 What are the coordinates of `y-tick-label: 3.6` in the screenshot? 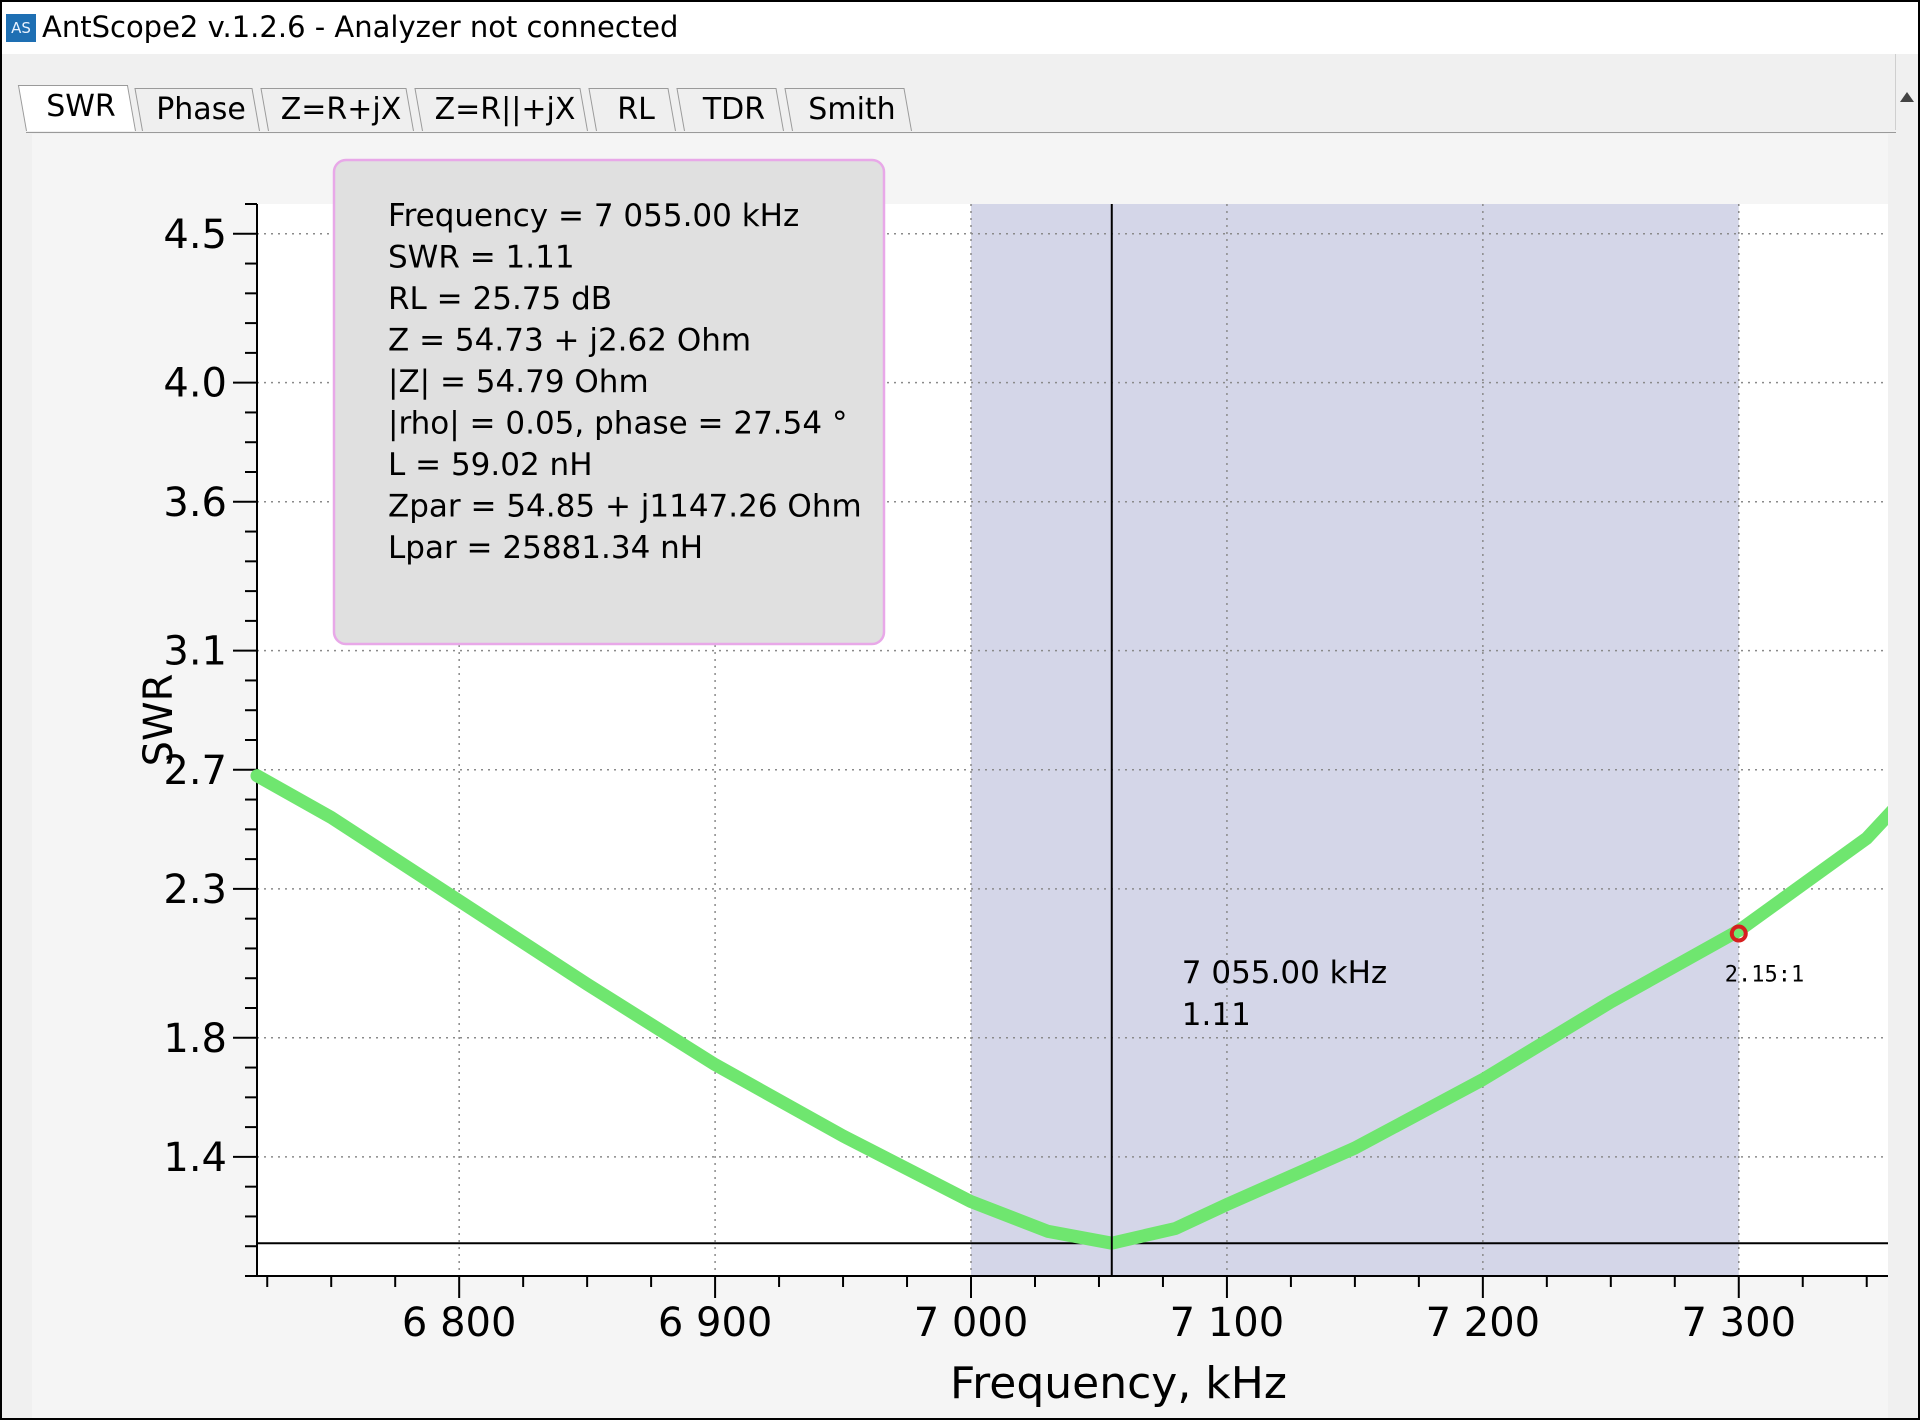 It's located at (195, 503).